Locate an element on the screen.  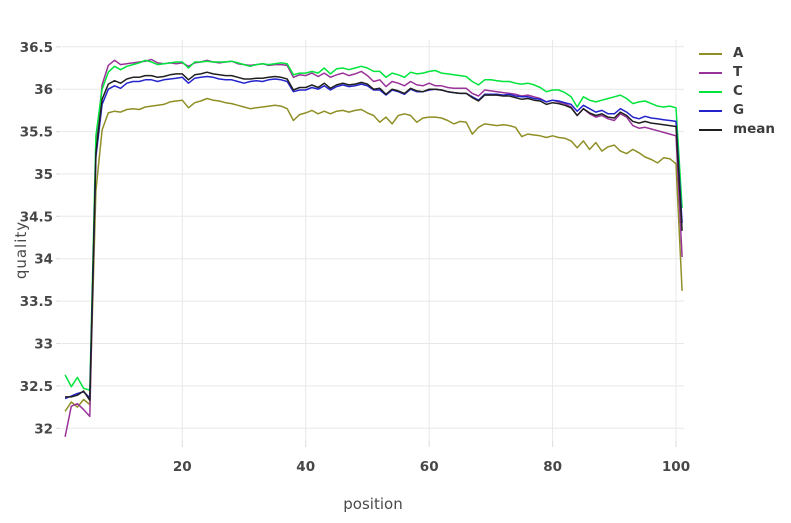
legend-swatch-mean is located at coordinates (710, 129).